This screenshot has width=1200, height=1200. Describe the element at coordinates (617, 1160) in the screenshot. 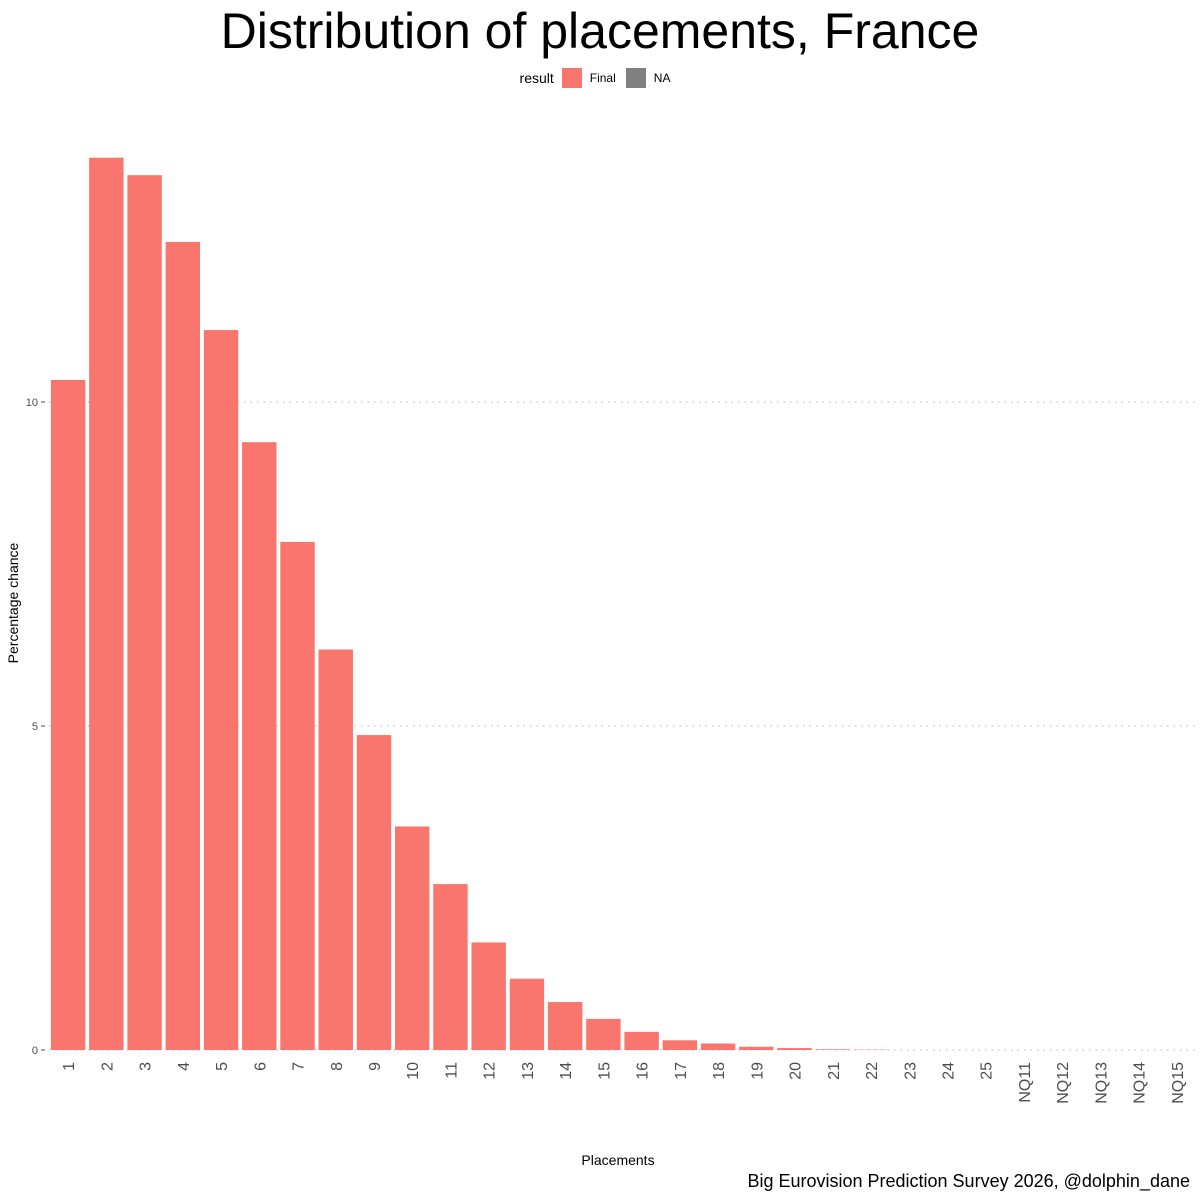

I see `x-axis-label: Placements` at that location.